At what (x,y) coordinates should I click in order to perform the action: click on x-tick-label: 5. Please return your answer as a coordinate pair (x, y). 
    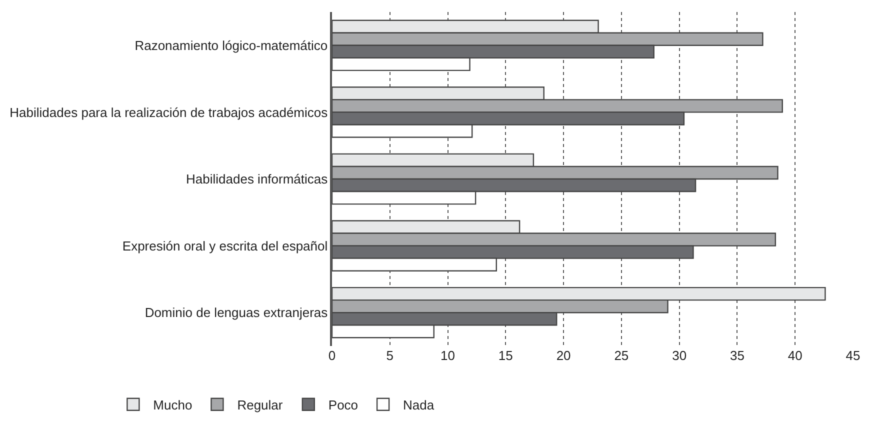
    Looking at the image, I should click on (390, 355).